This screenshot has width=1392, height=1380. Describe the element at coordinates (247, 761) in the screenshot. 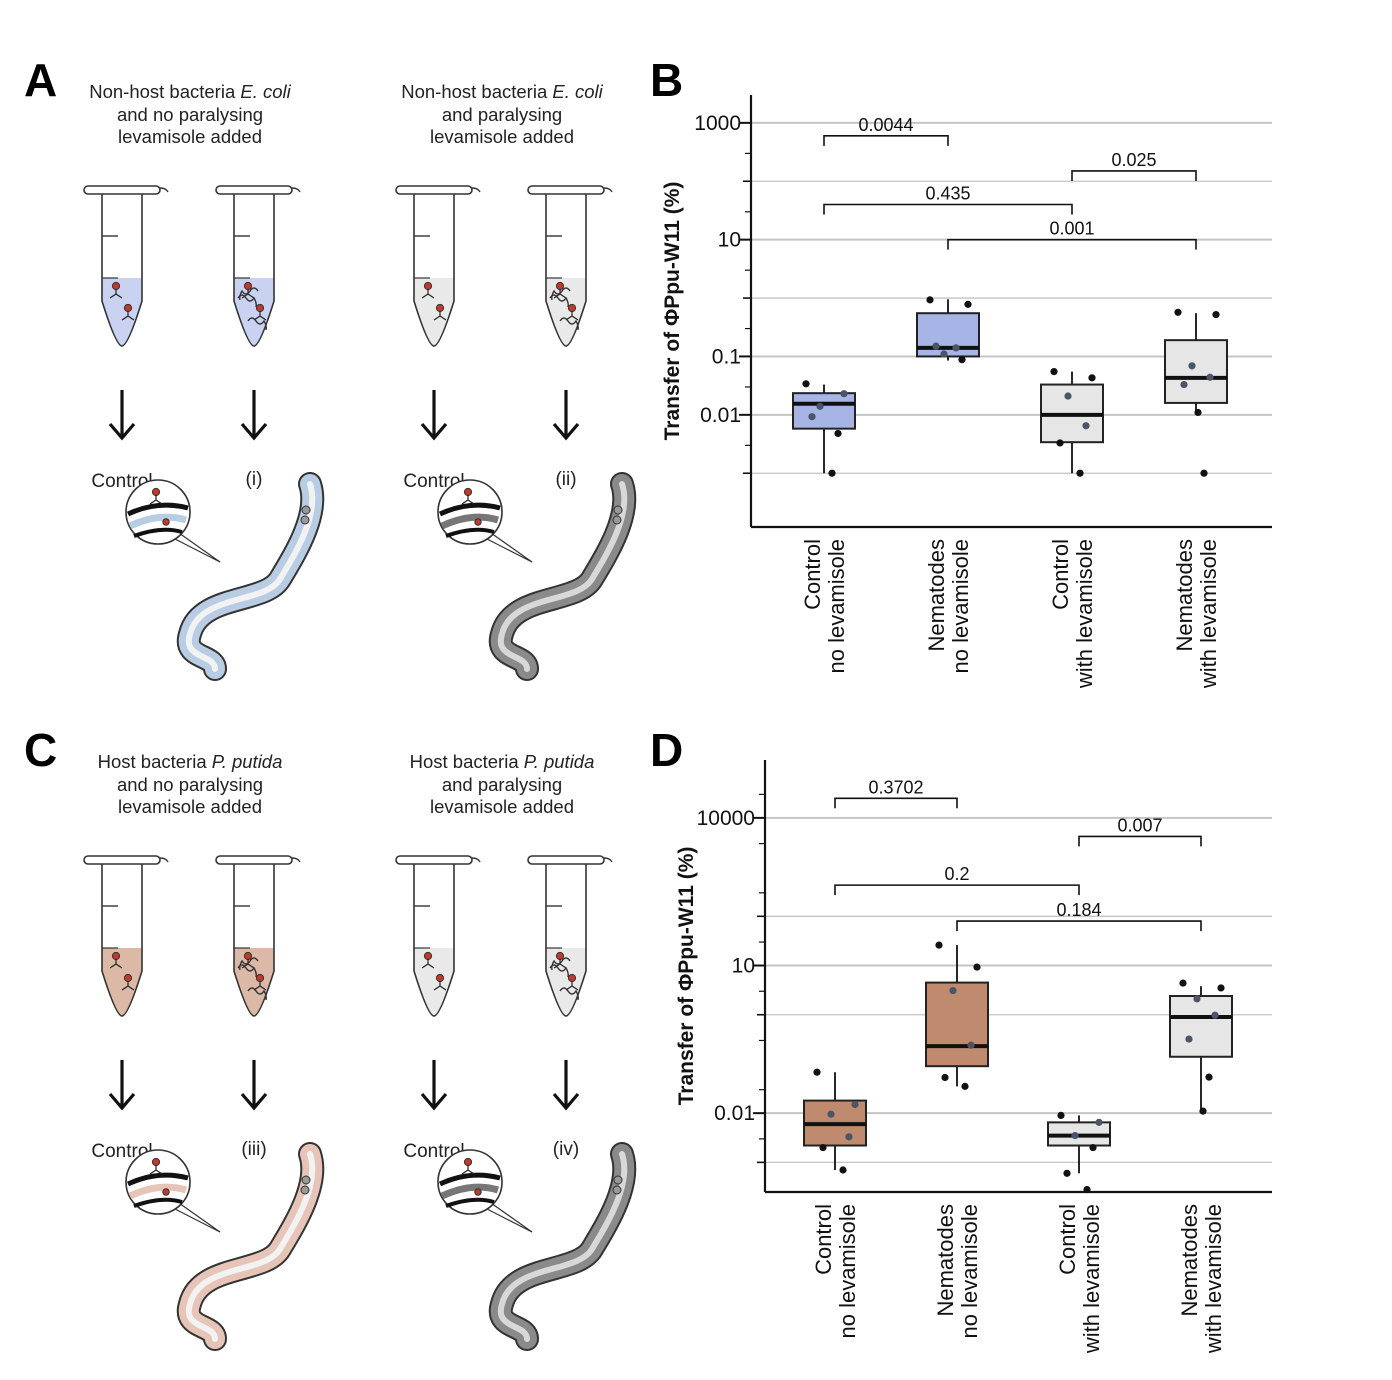

I see `caption-species: P. putida` at that location.